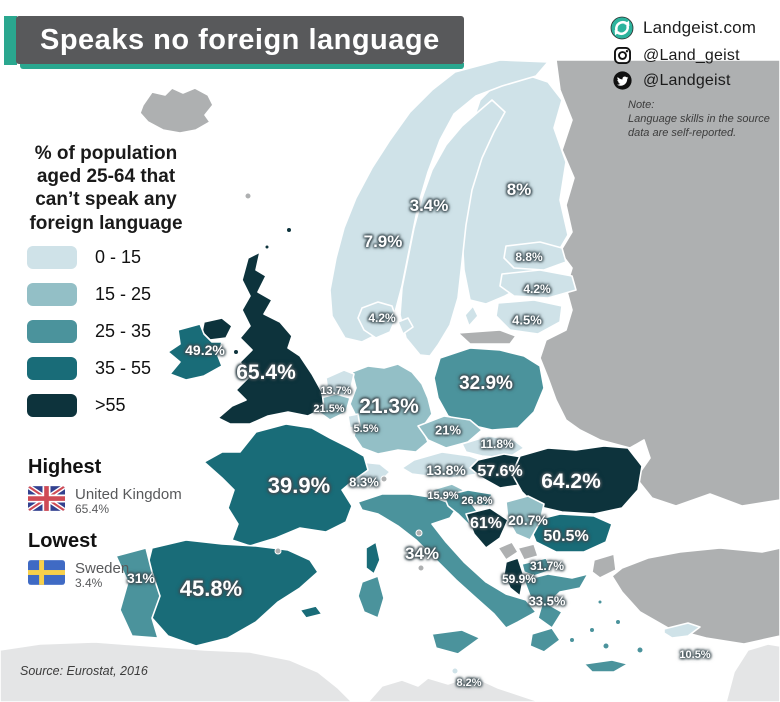 The width and height of the screenshot is (780, 702). I want to click on country-latvia, so click(538, 284).